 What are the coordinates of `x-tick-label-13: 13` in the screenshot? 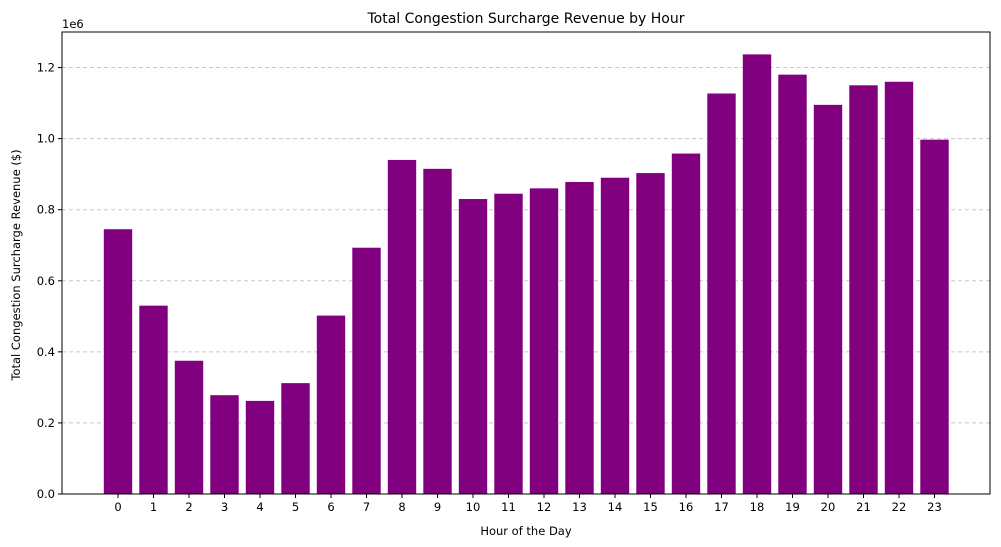 It's located at (579, 507).